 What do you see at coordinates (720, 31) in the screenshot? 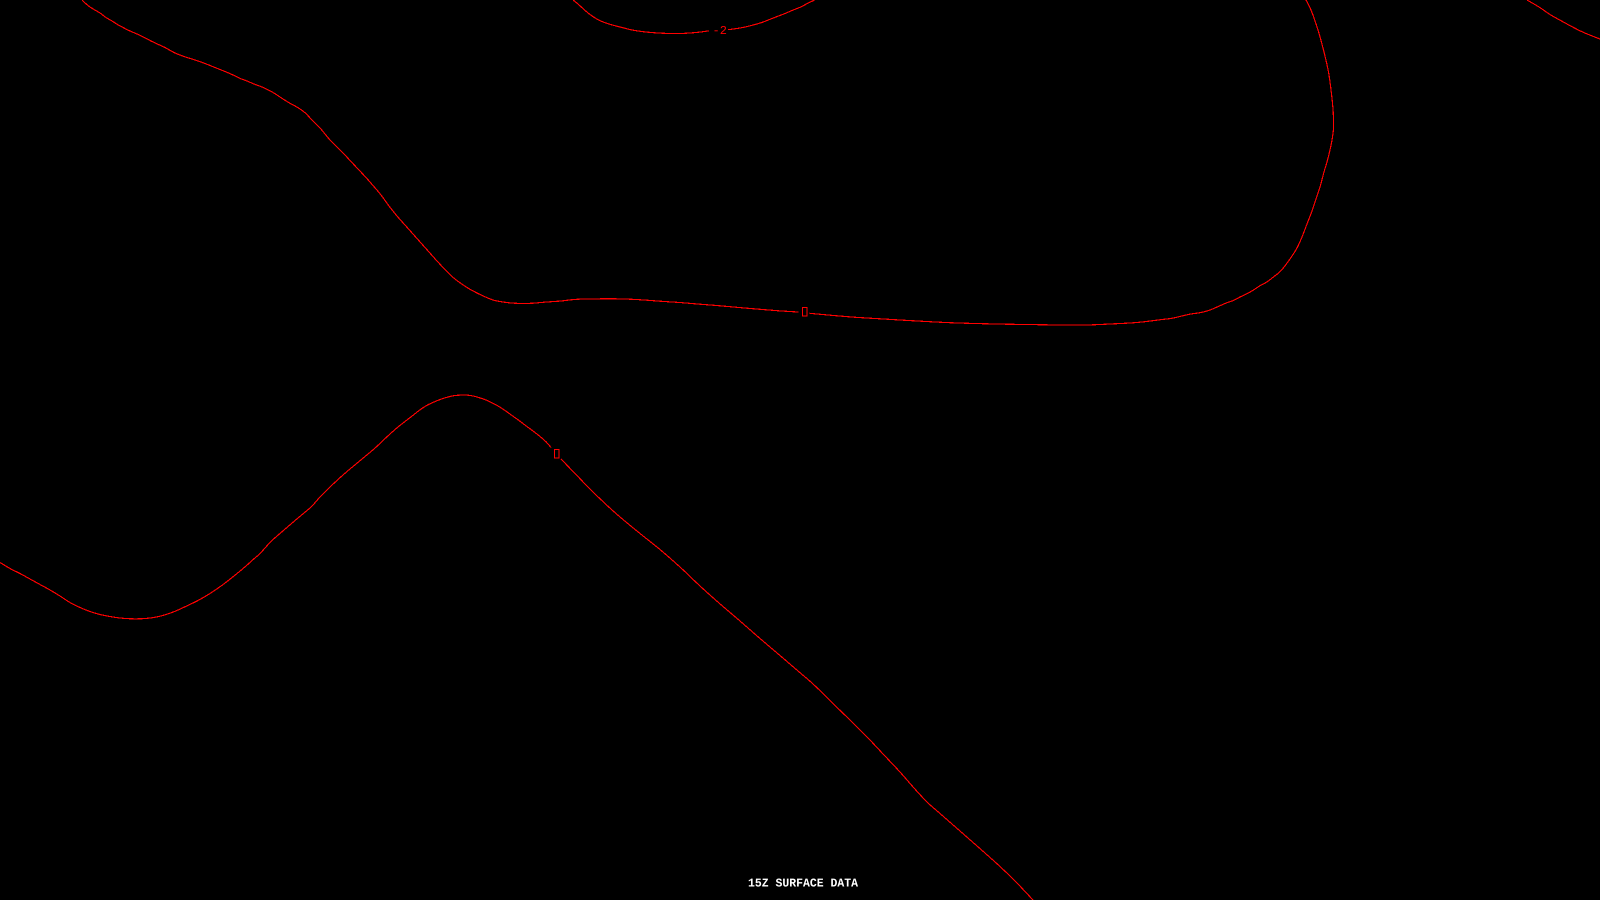
I see `svg-text: -2` at bounding box center [720, 31].